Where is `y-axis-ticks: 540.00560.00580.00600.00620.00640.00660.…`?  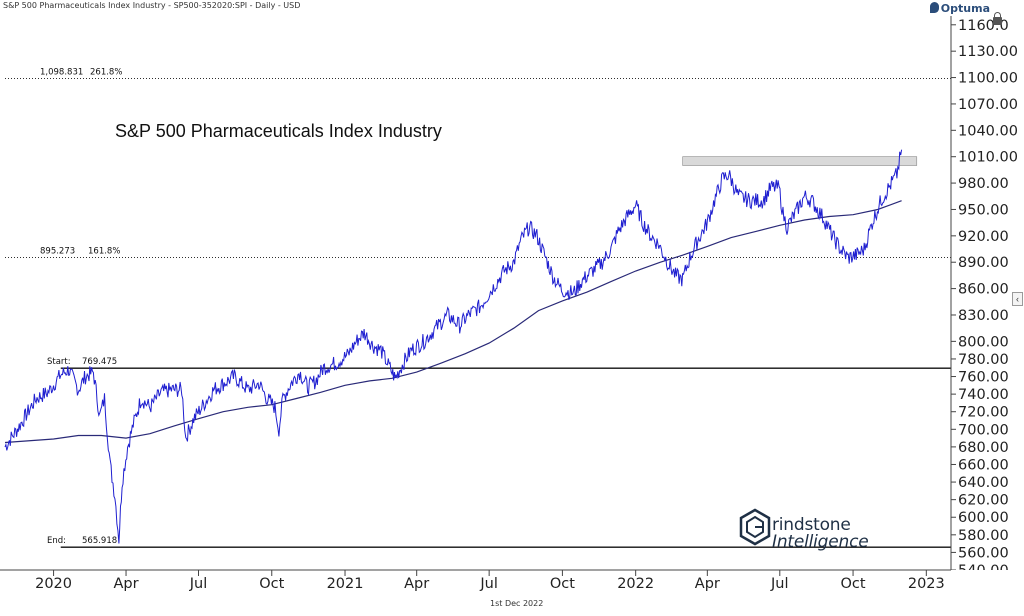
y-axis-ticks: 540.00560.00580.00600.00620.00640.00660.… is located at coordinates (984, 298).